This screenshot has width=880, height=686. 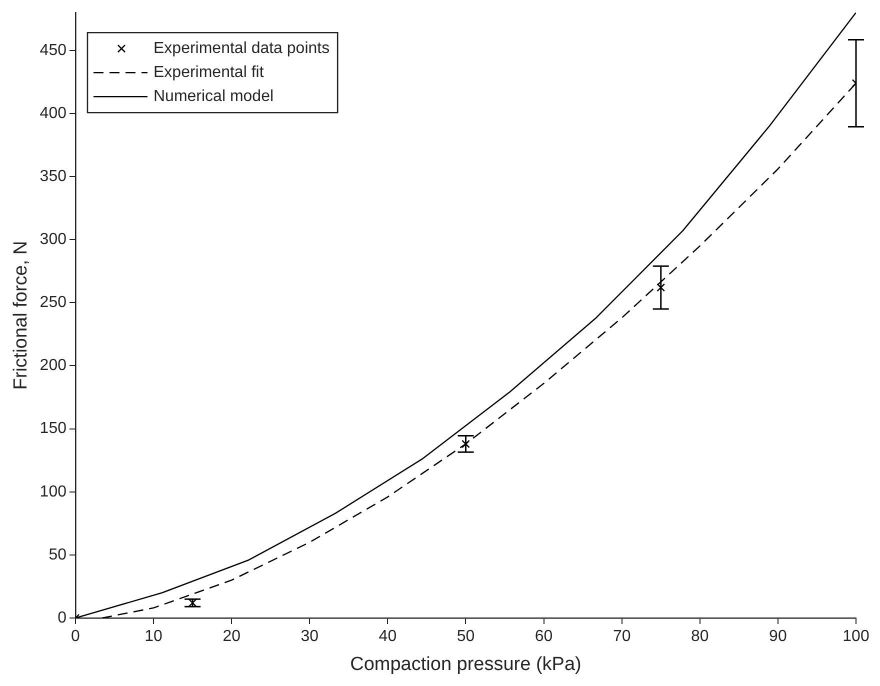 I want to click on x-tick-label: 0, so click(x=75, y=637).